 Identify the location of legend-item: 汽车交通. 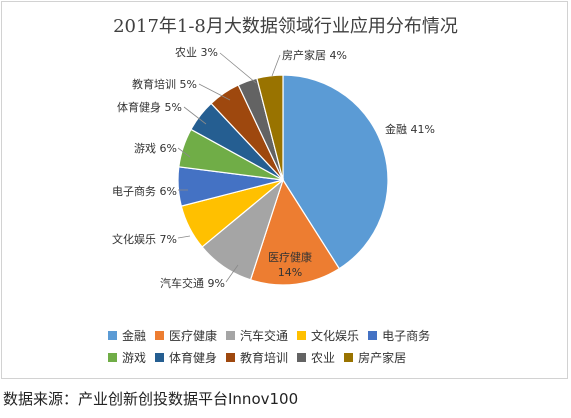
(257, 335).